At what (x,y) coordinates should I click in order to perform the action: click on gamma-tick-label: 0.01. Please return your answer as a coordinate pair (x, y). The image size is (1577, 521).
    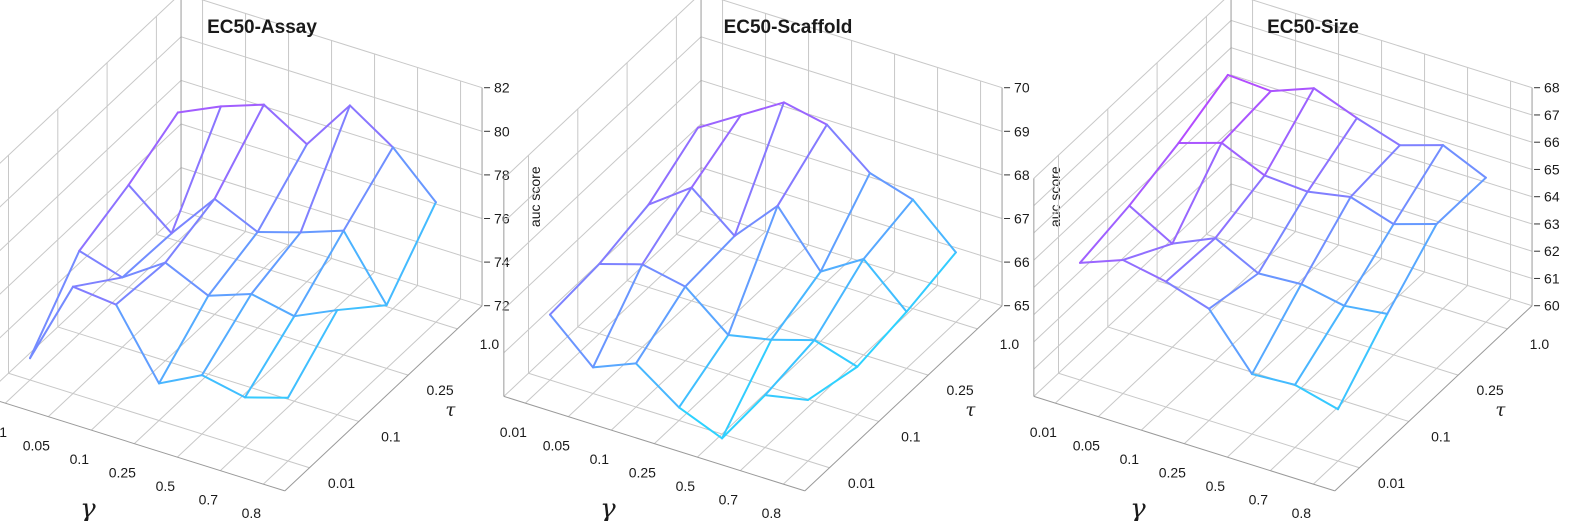
    Looking at the image, I should click on (513, 432).